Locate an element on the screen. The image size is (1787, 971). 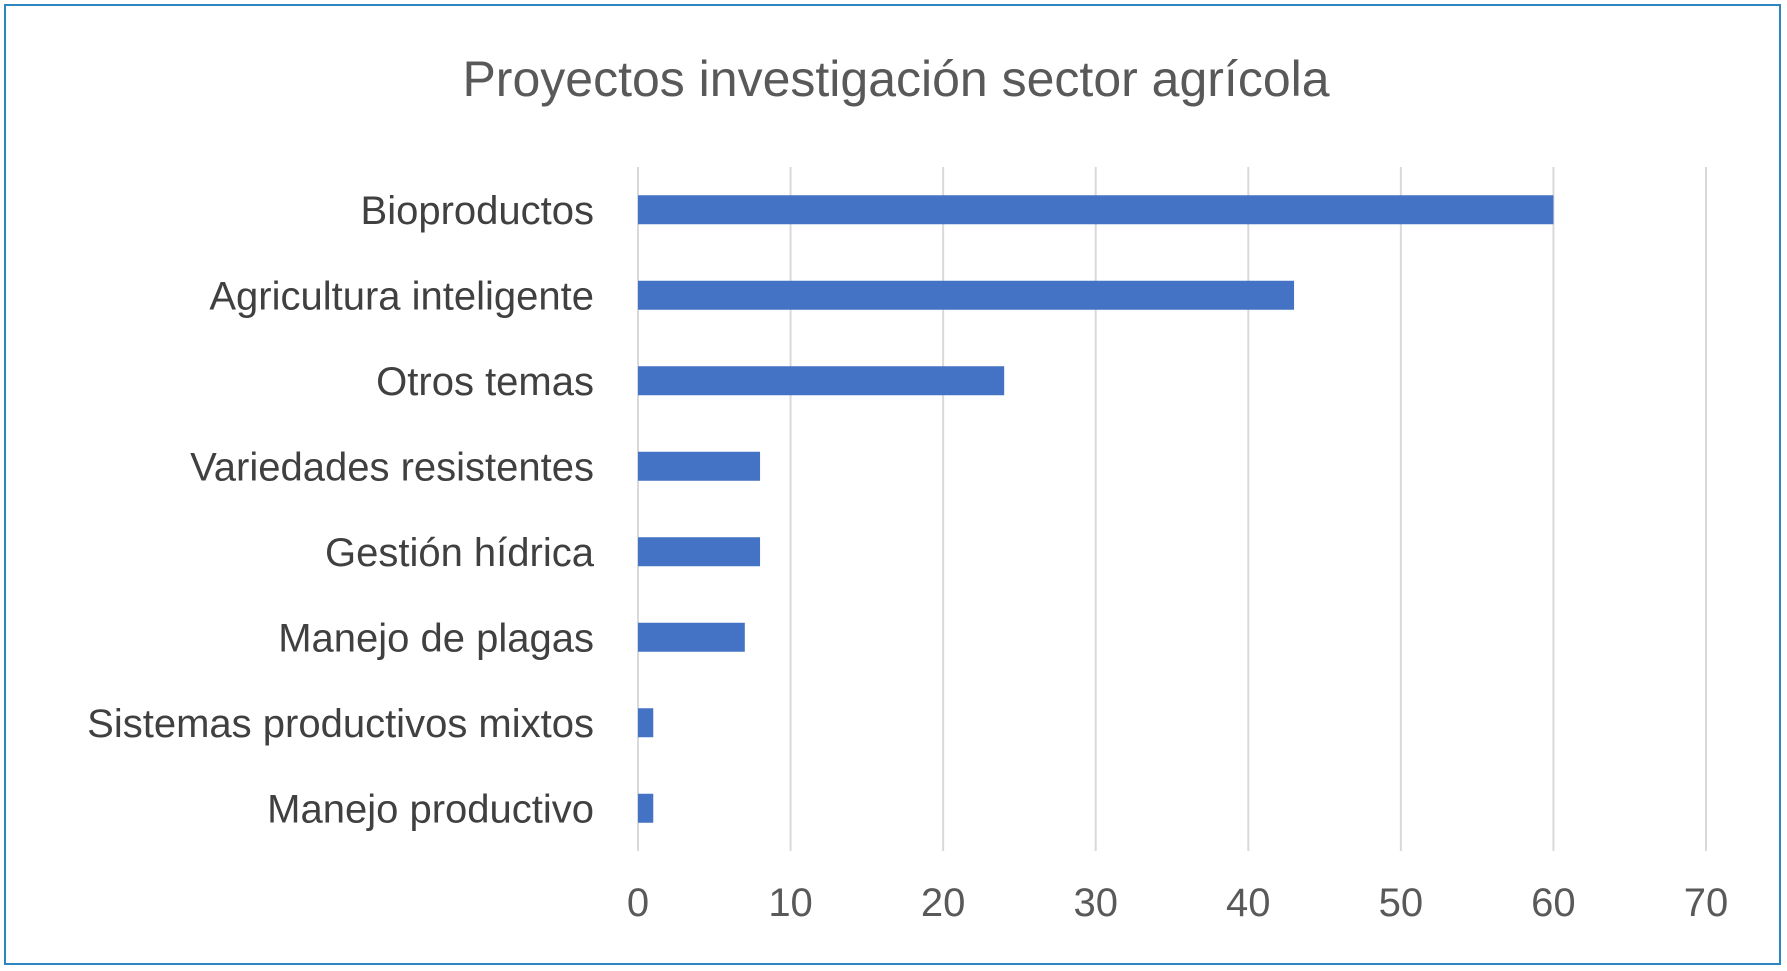
category-label: Gestión hídrica is located at coordinates (460, 553).